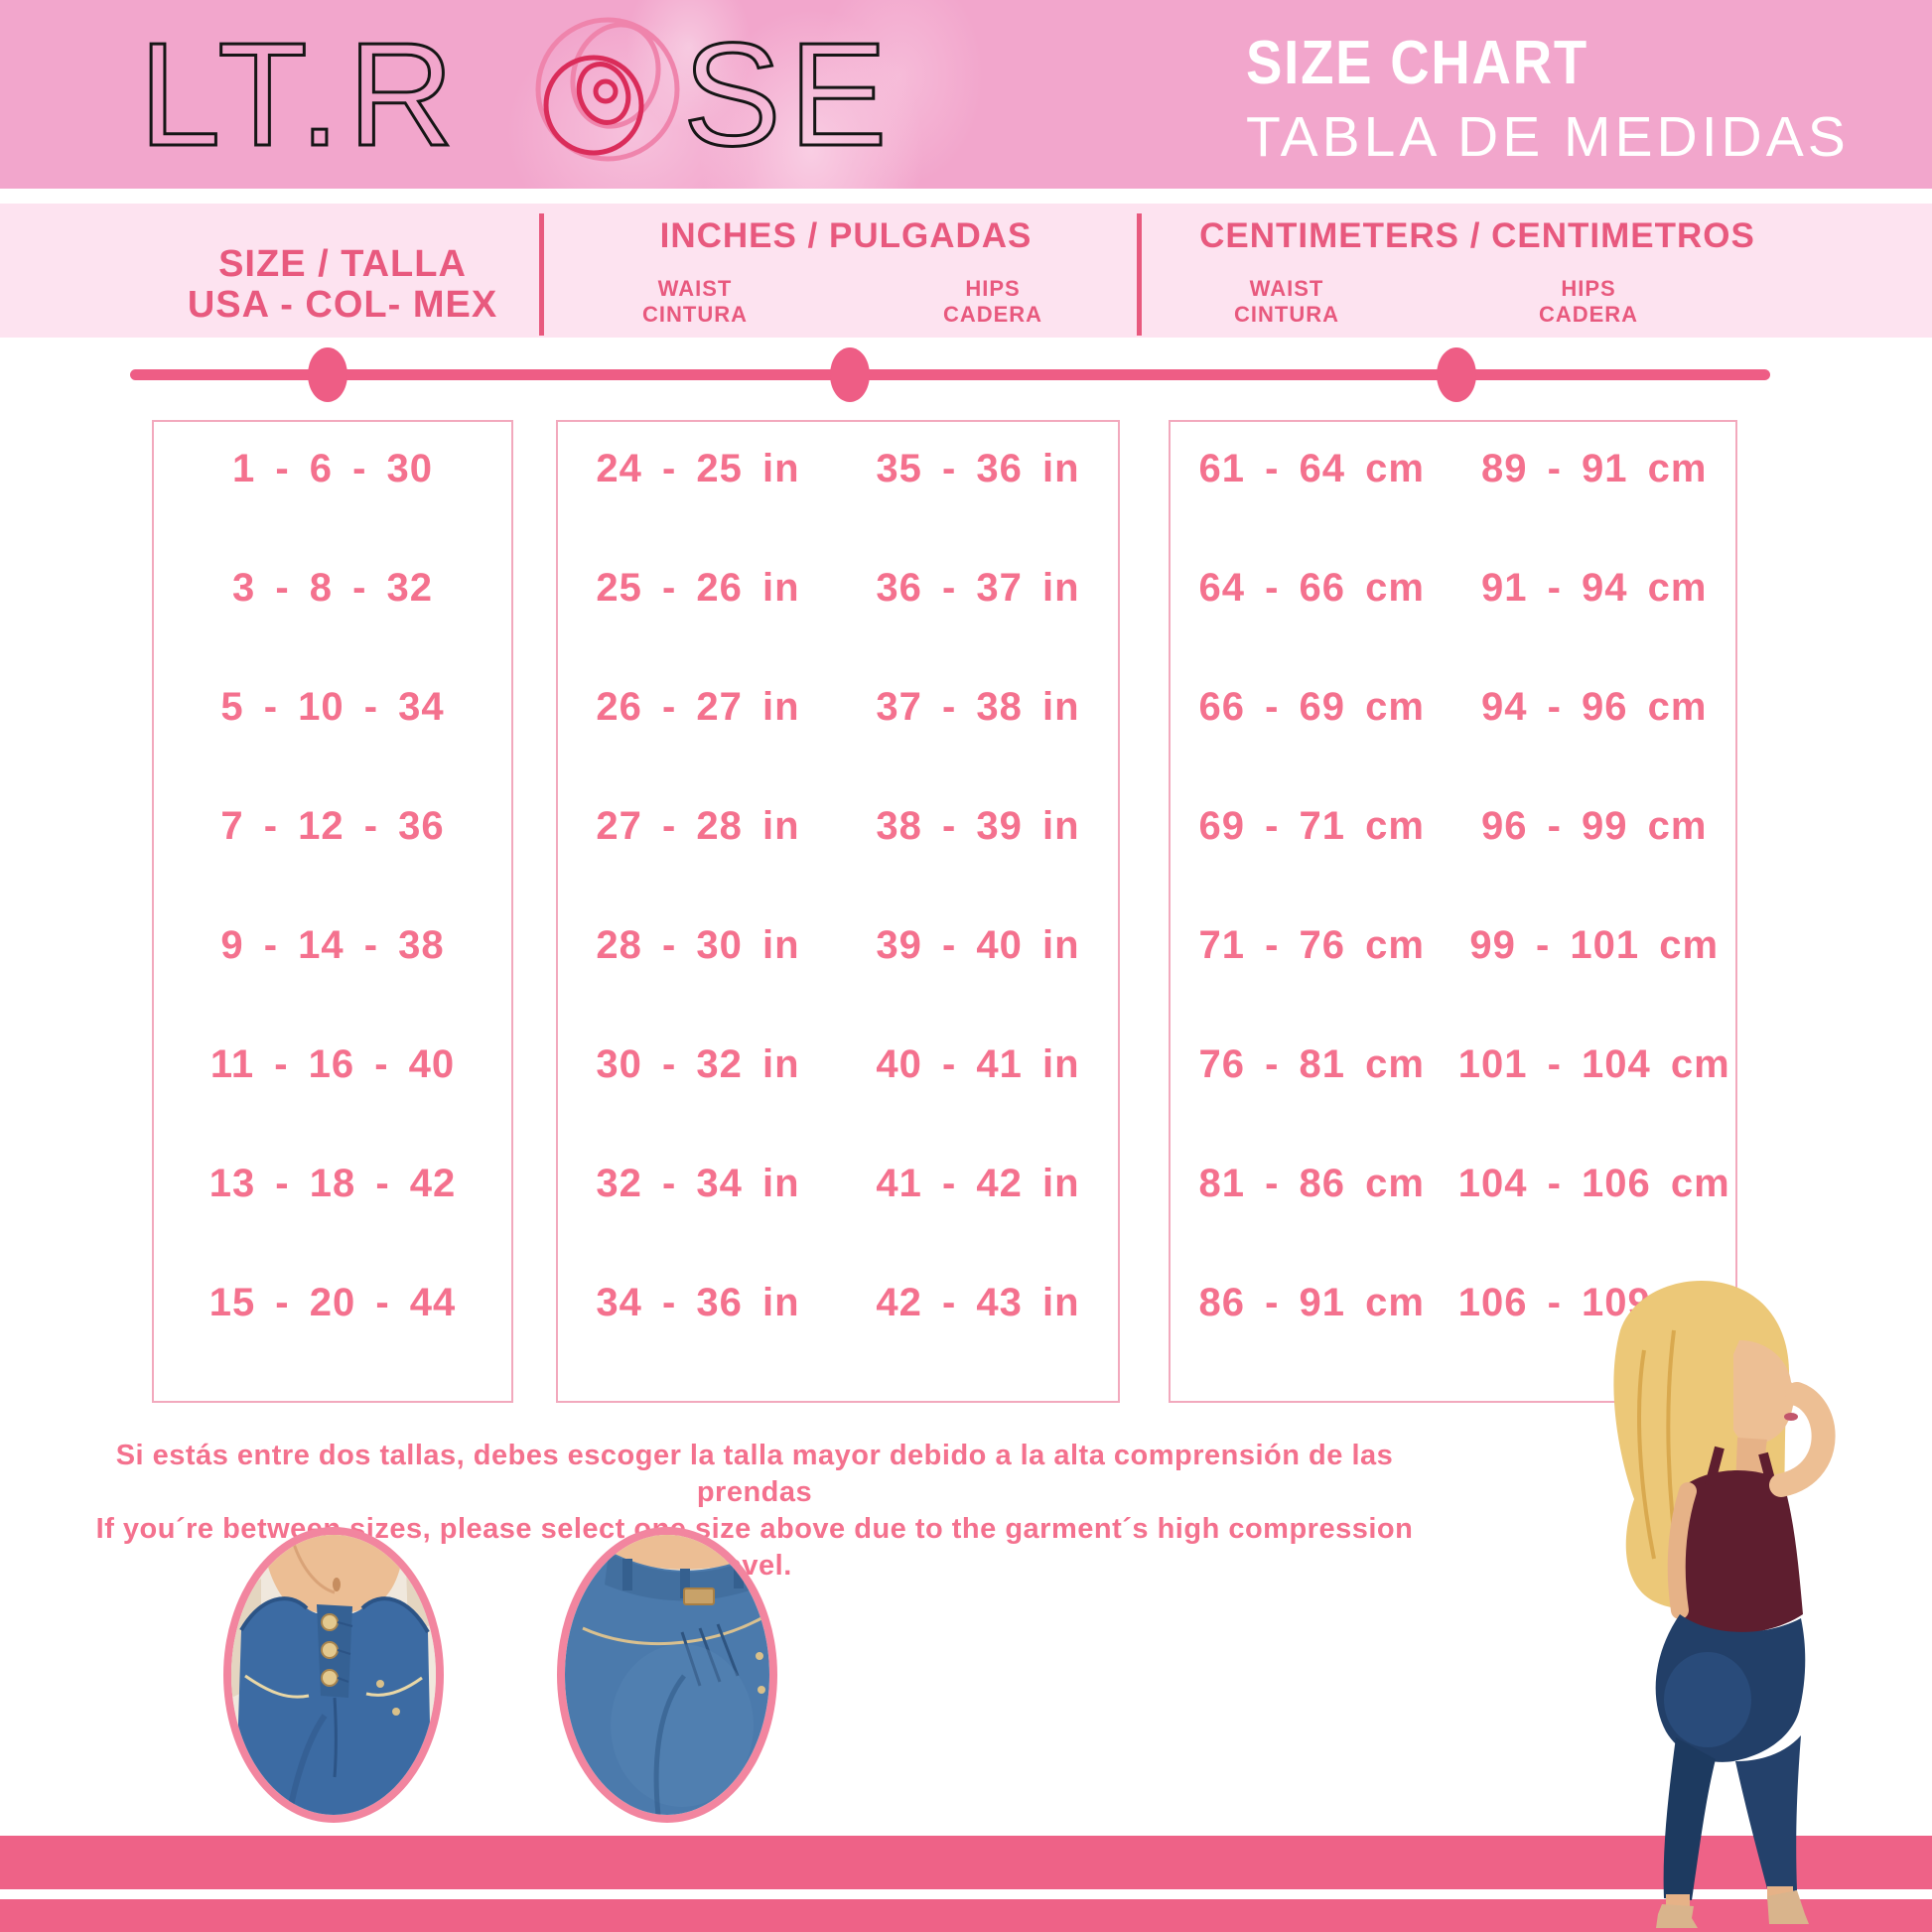 The width and height of the screenshot is (1932, 1932). What do you see at coordinates (1311, 945) in the screenshot?
I see `table-cell-waist_cm: 71 - 76 cm` at bounding box center [1311, 945].